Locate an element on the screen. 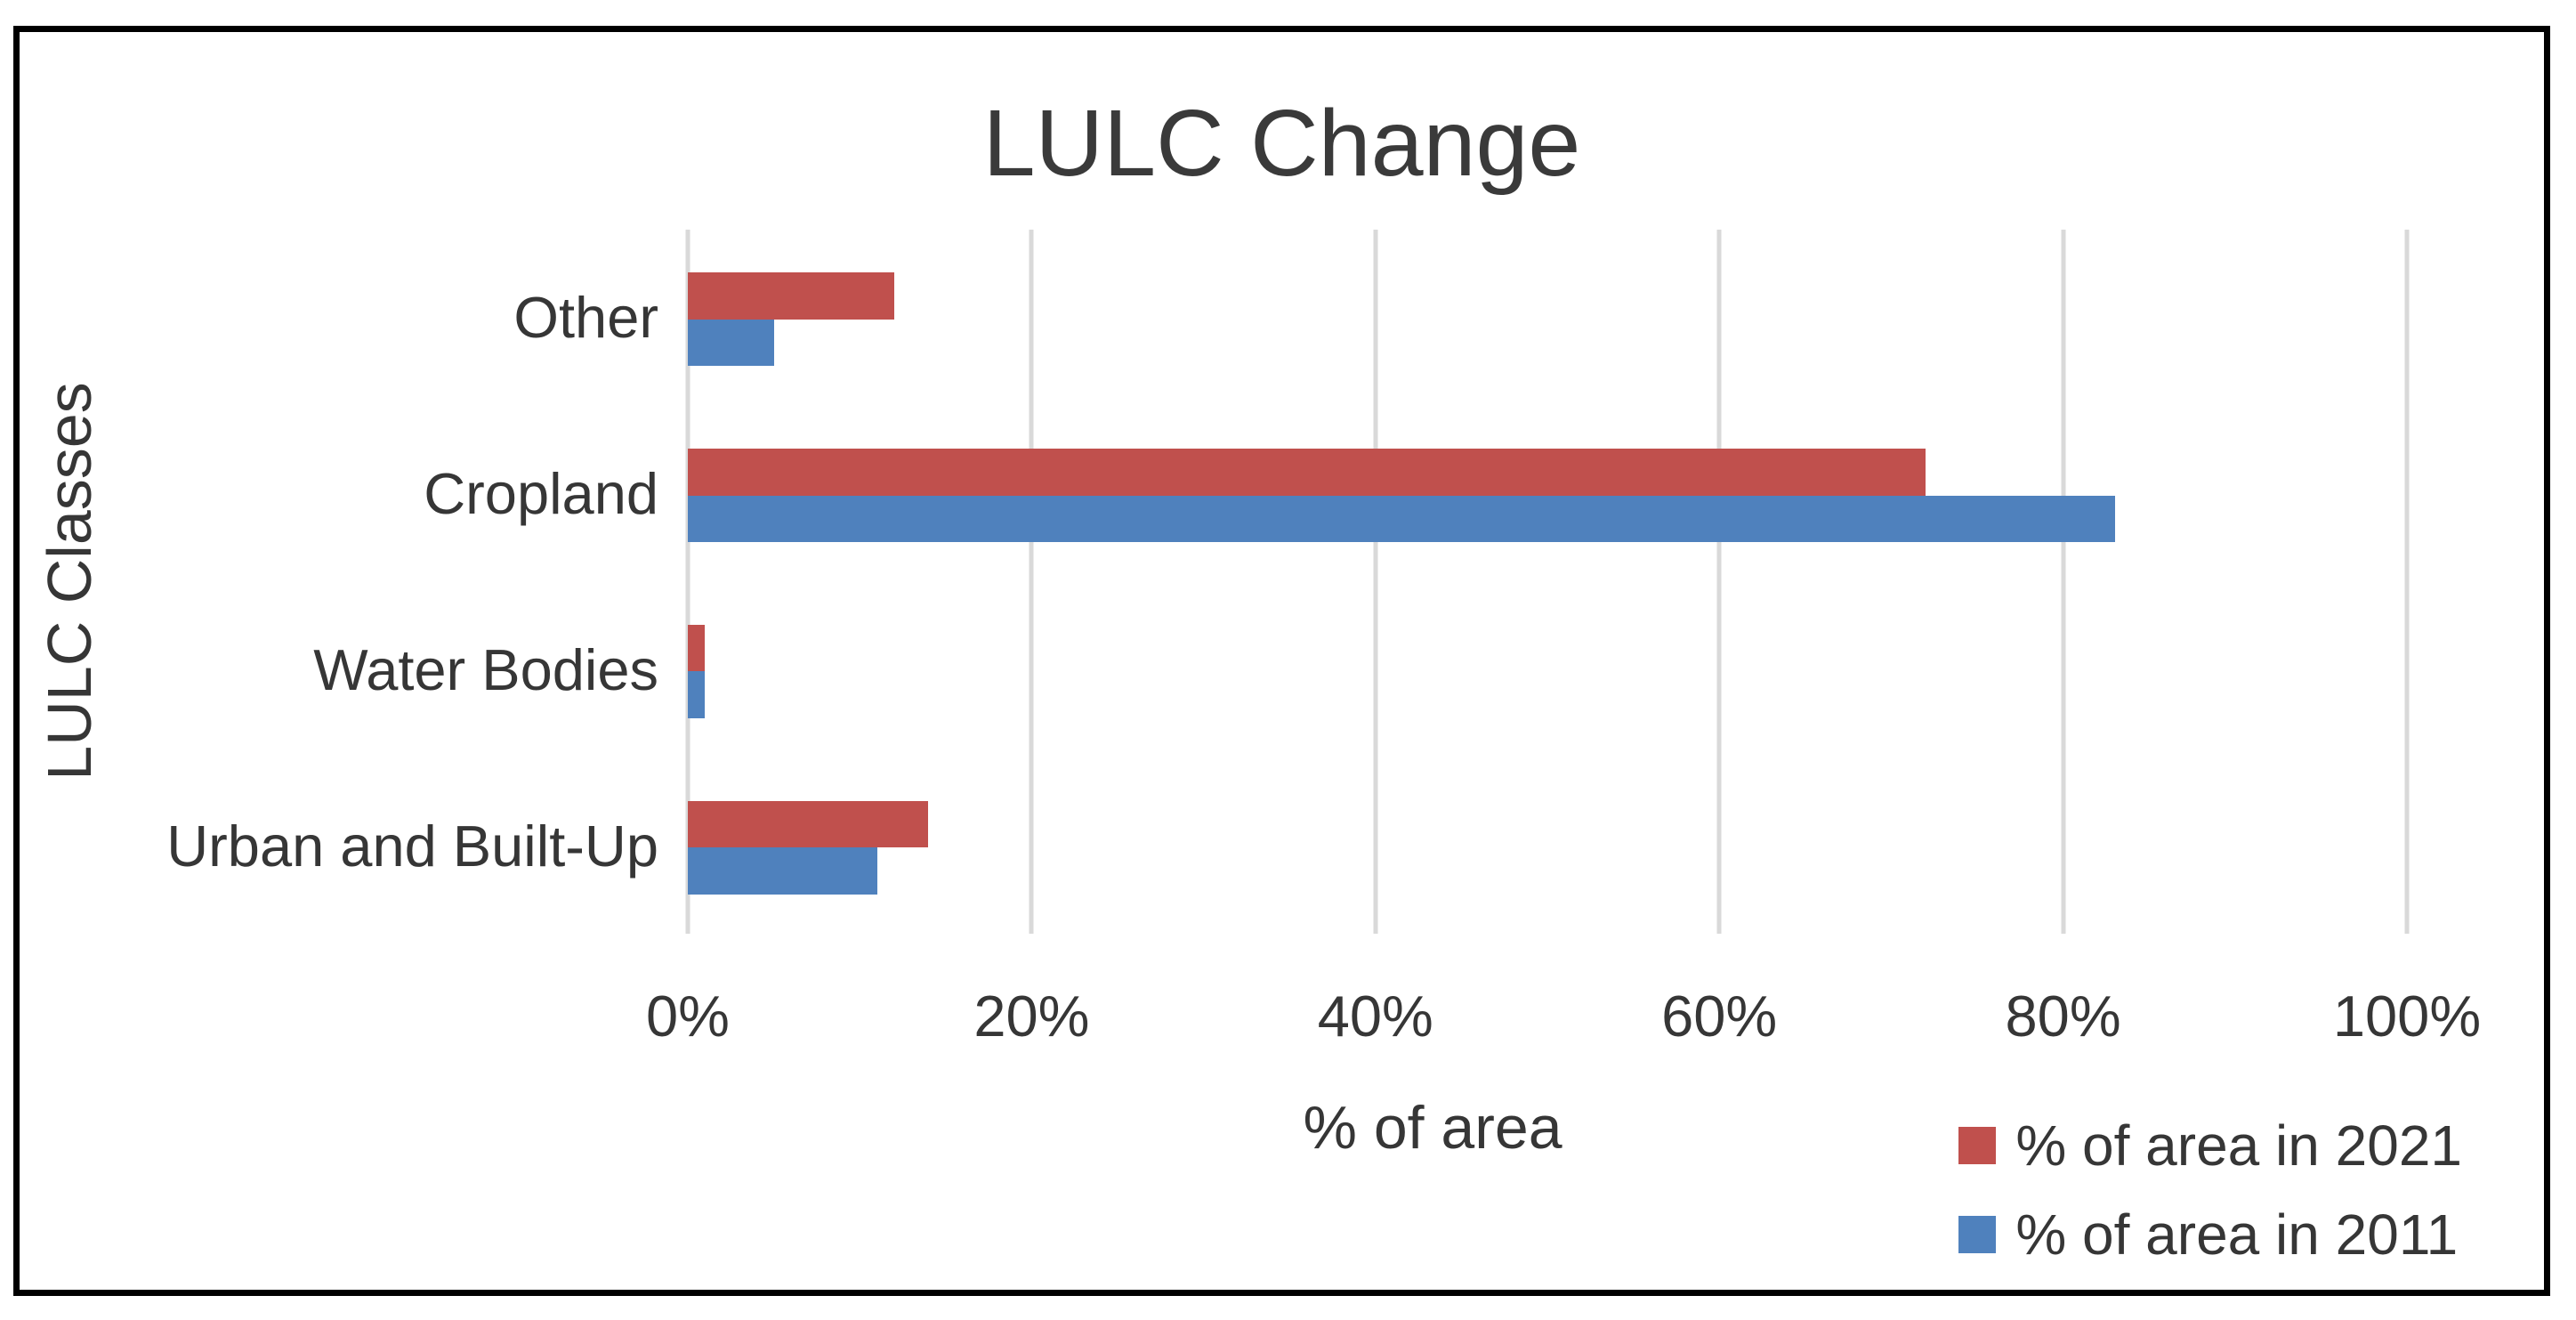  legend-item-1: % of area in 2011 is located at coordinates (2208, 1235).